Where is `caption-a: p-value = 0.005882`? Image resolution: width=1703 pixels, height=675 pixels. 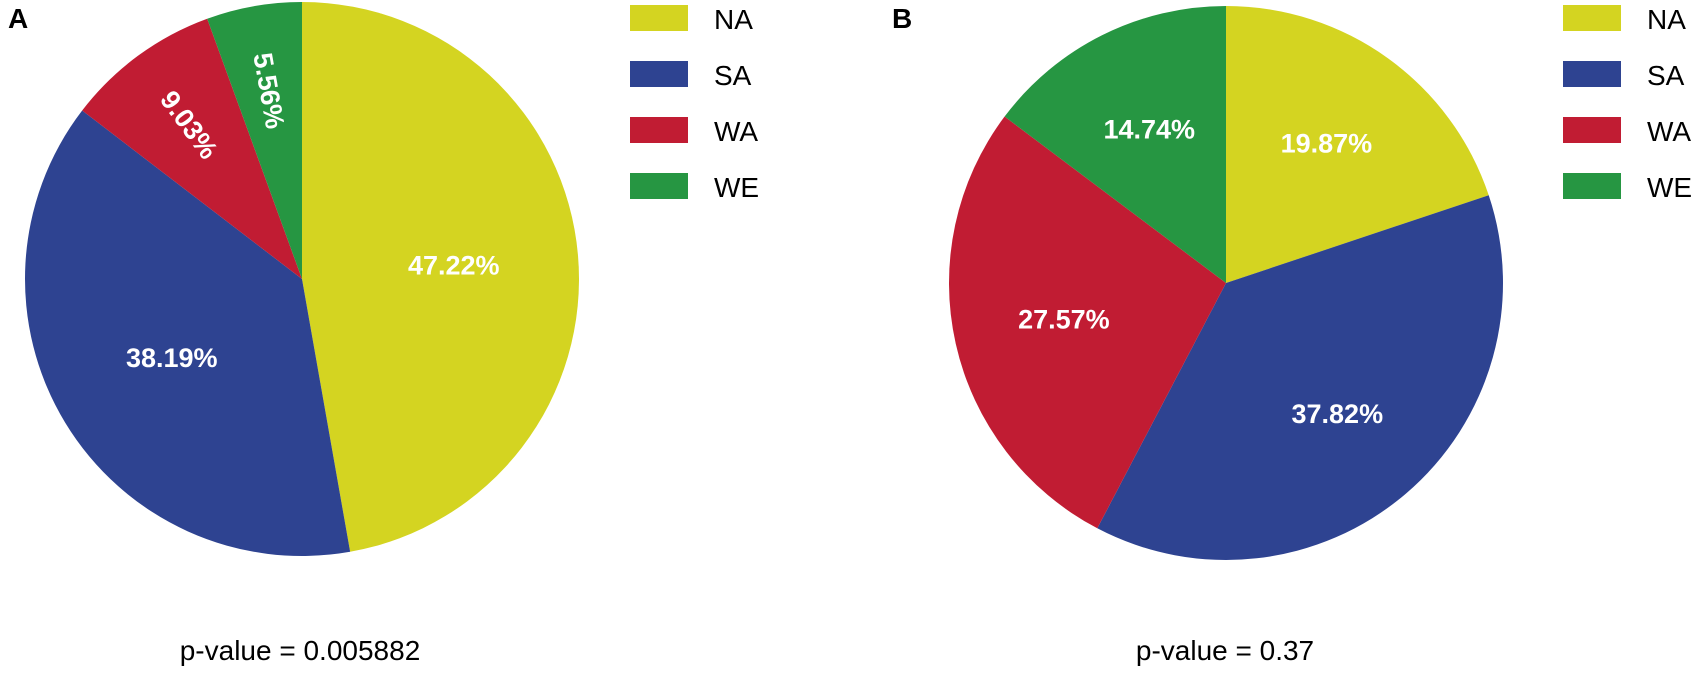
caption-a: p-value = 0.005882 is located at coordinates (300, 650).